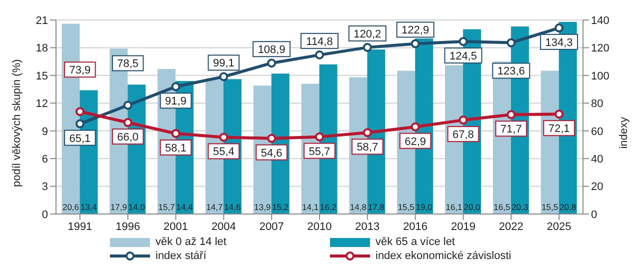 The image size is (639, 279). What do you see at coordinates (624, 132) in the screenshot?
I see `y2-axis-title: indexy` at bounding box center [624, 132].